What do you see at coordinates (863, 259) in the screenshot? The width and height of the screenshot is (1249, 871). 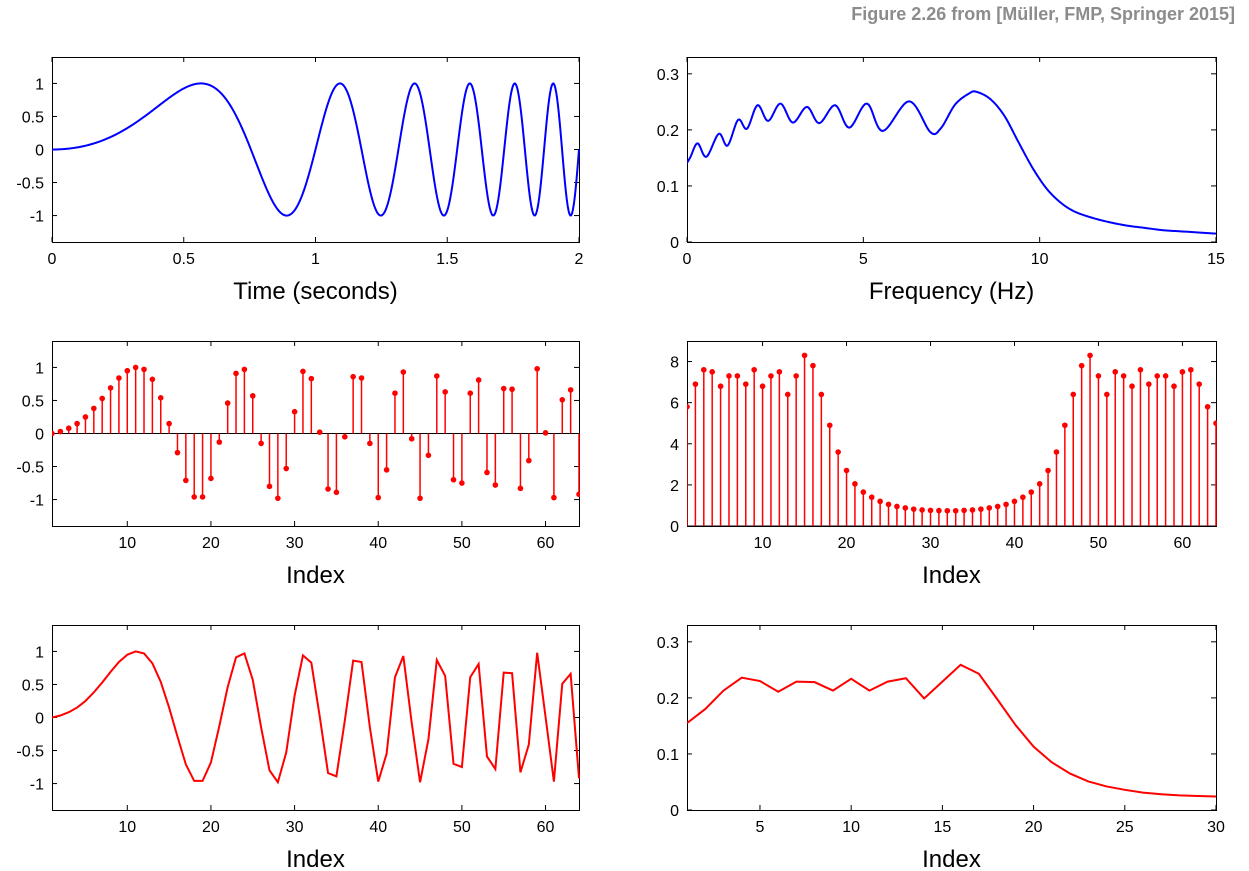 I see `x-tick-label: 5` at bounding box center [863, 259].